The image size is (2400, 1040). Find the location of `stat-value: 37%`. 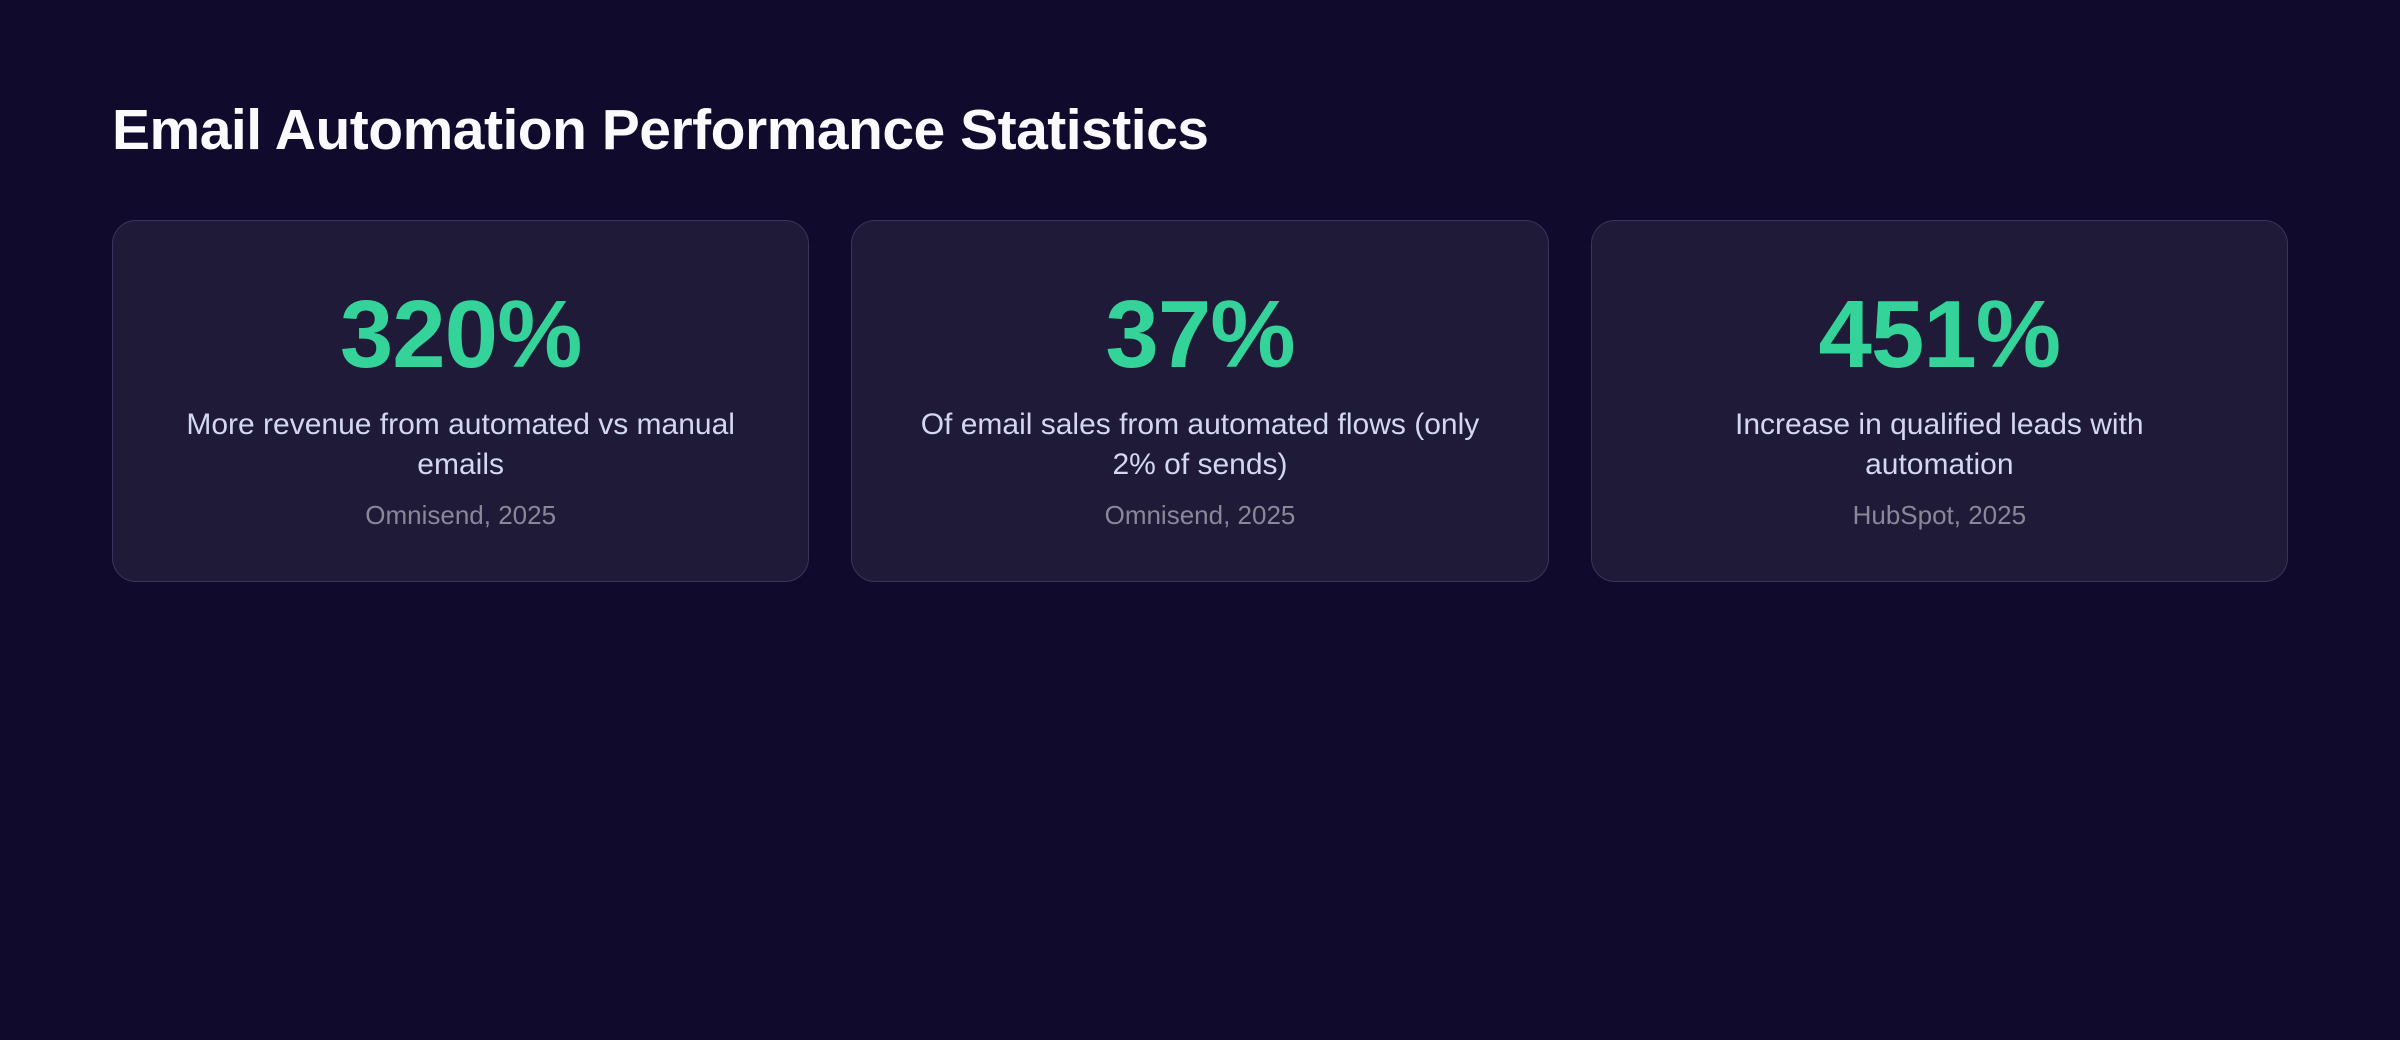

stat-value: 37% is located at coordinates (1200, 335).